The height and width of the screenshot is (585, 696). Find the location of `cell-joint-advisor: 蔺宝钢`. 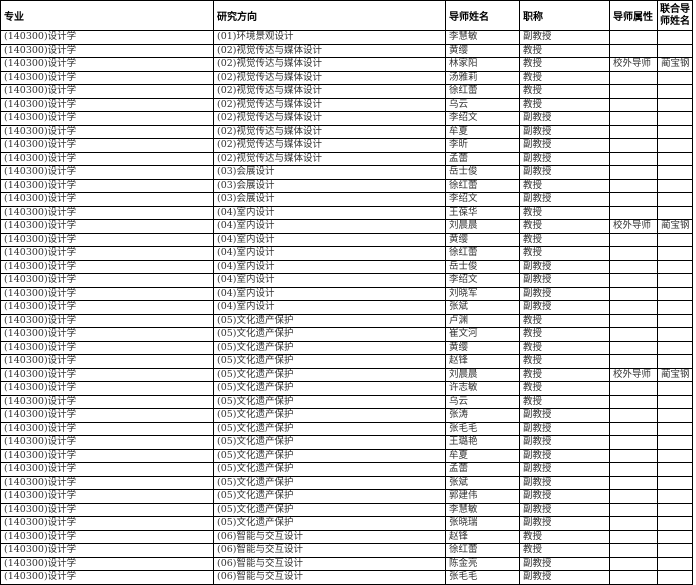

cell-joint-advisor: 蔺宝钢 is located at coordinates (675, 374).